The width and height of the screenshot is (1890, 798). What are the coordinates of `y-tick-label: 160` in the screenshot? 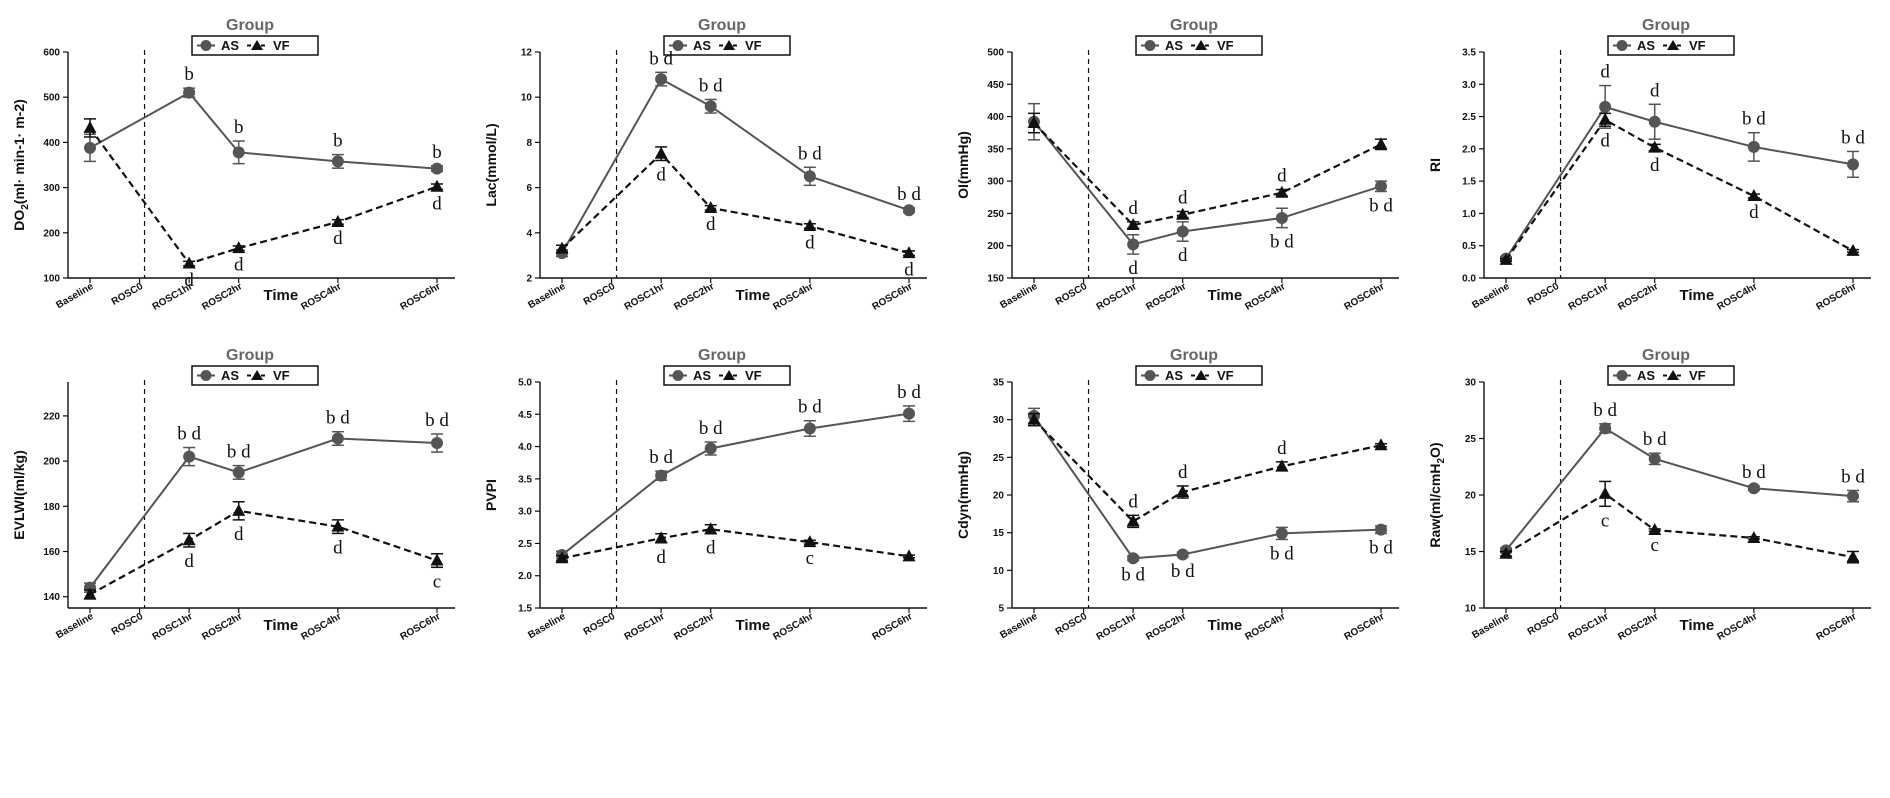 It's located at (51, 552).